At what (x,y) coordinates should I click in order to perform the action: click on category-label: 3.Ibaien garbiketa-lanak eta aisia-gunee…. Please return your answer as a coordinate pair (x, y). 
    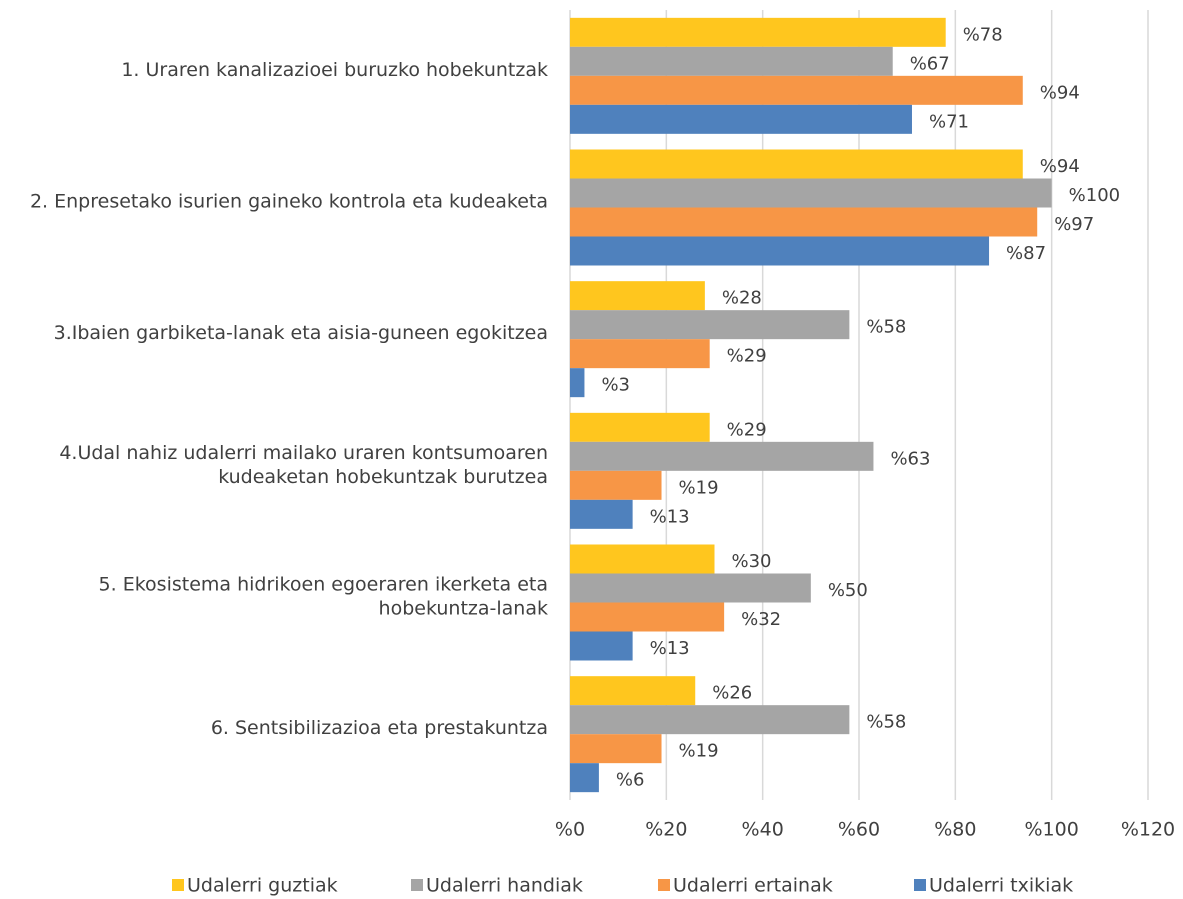
    Looking at the image, I should click on (301, 333).